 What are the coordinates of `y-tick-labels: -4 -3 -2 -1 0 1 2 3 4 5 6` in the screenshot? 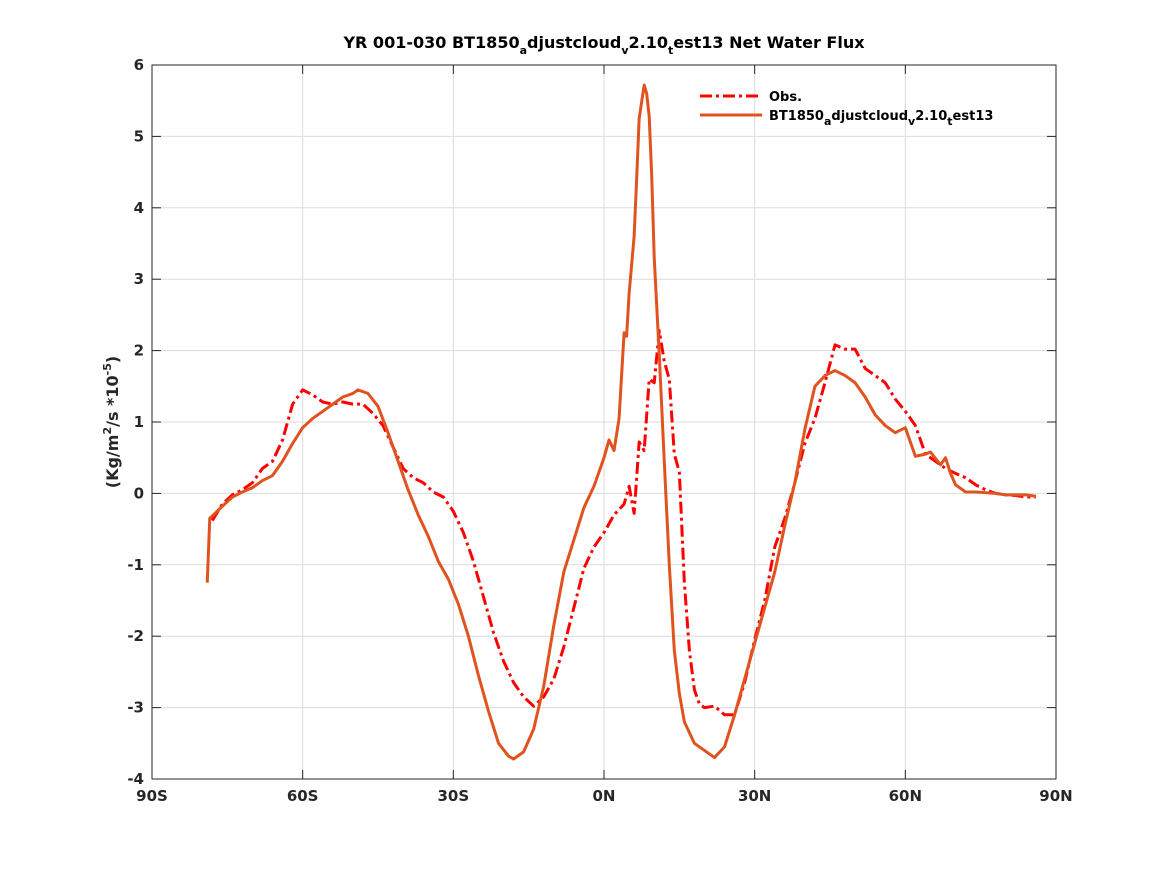 It's located at (135, 422).